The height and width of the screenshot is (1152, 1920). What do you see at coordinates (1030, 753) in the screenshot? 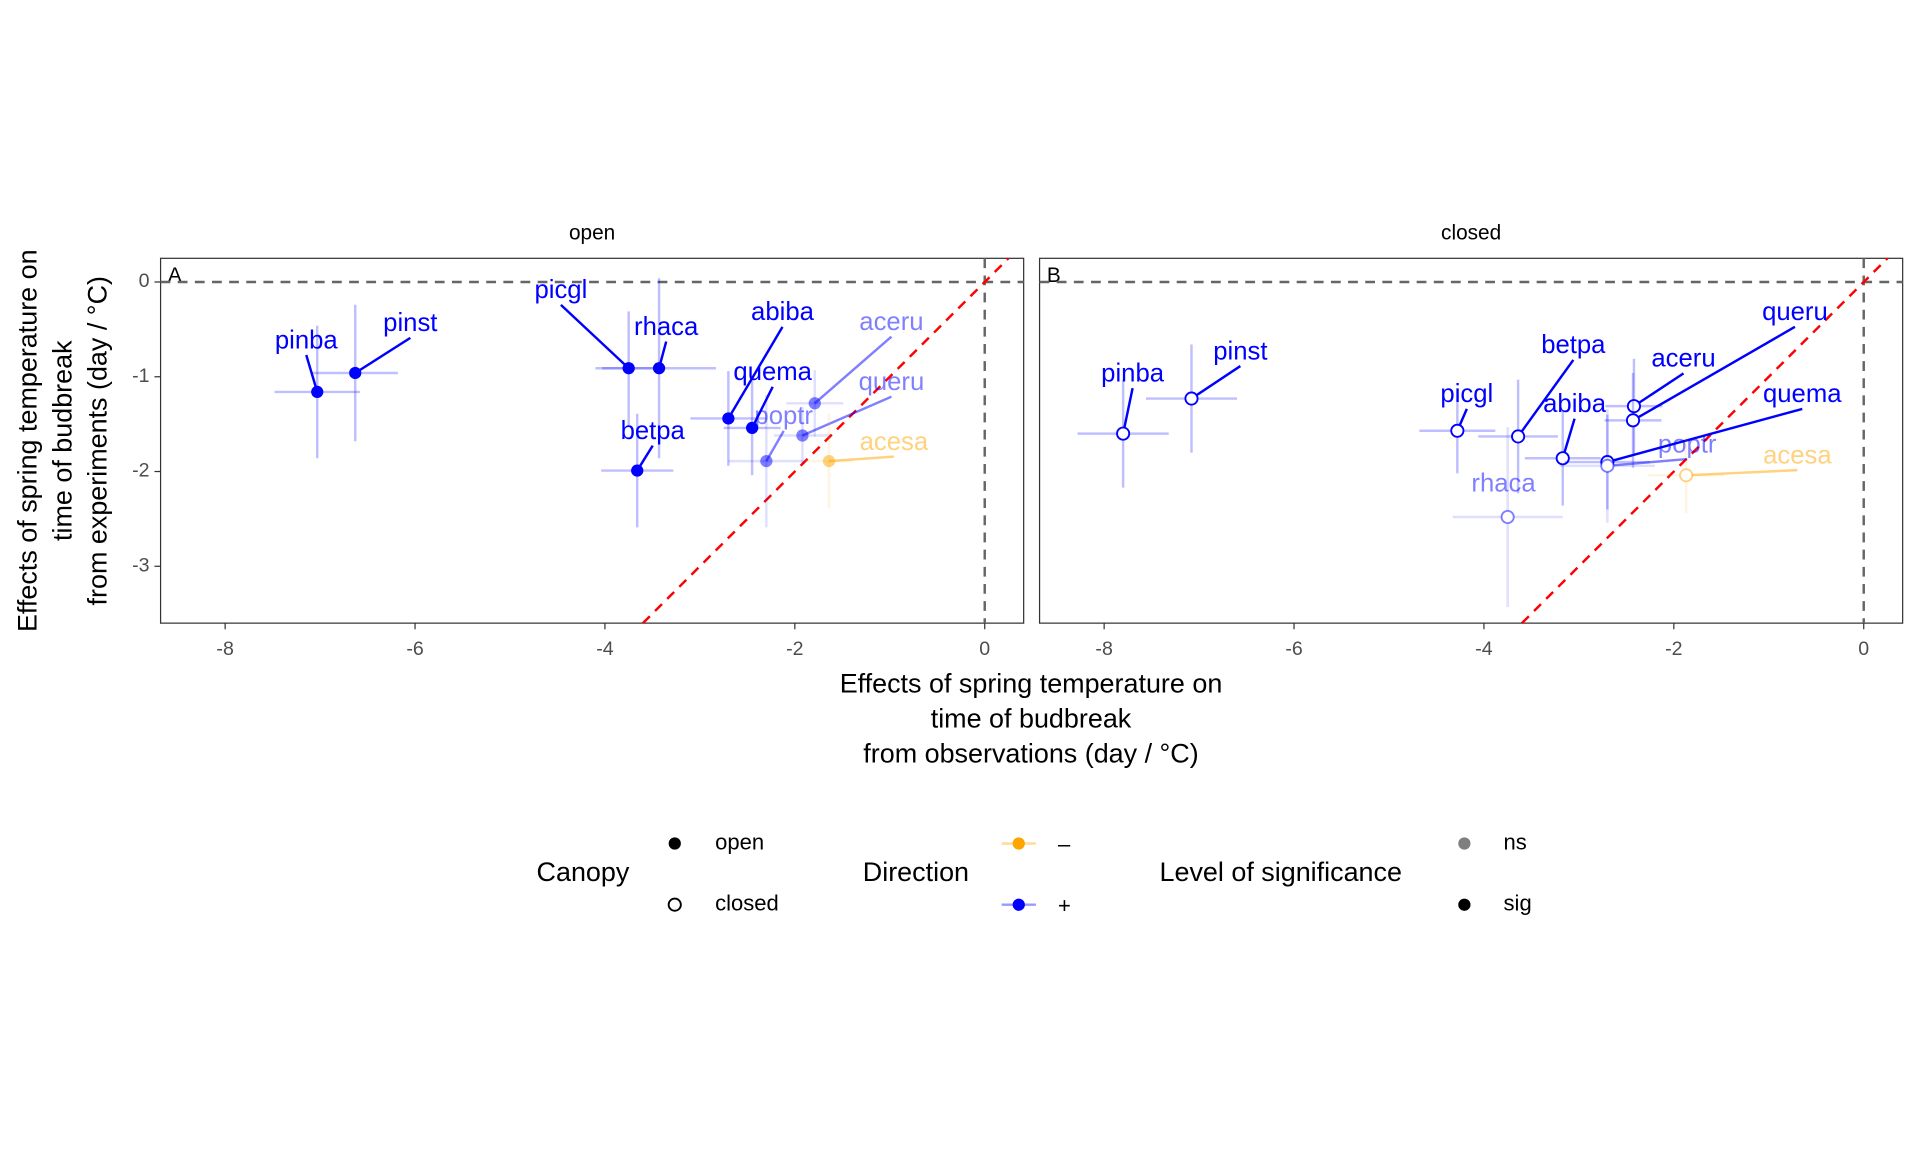
I see `x-axis-title: from observations (day / °C)` at bounding box center [1030, 753].